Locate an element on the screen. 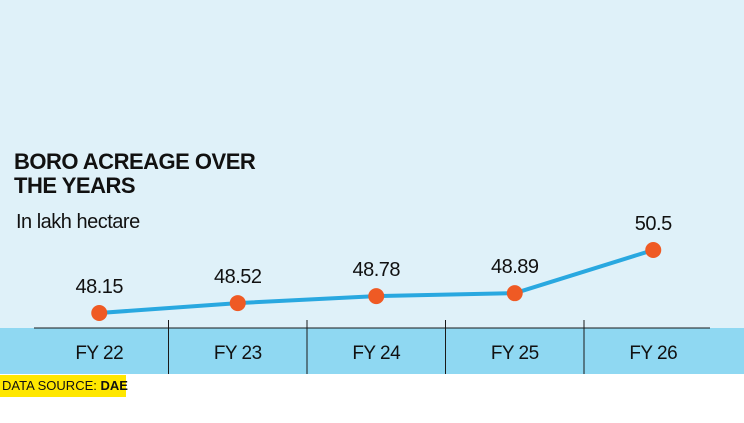 Image resolution: width=744 pixels, height=423 pixels. data-markers is located at coordinates (376, 281).